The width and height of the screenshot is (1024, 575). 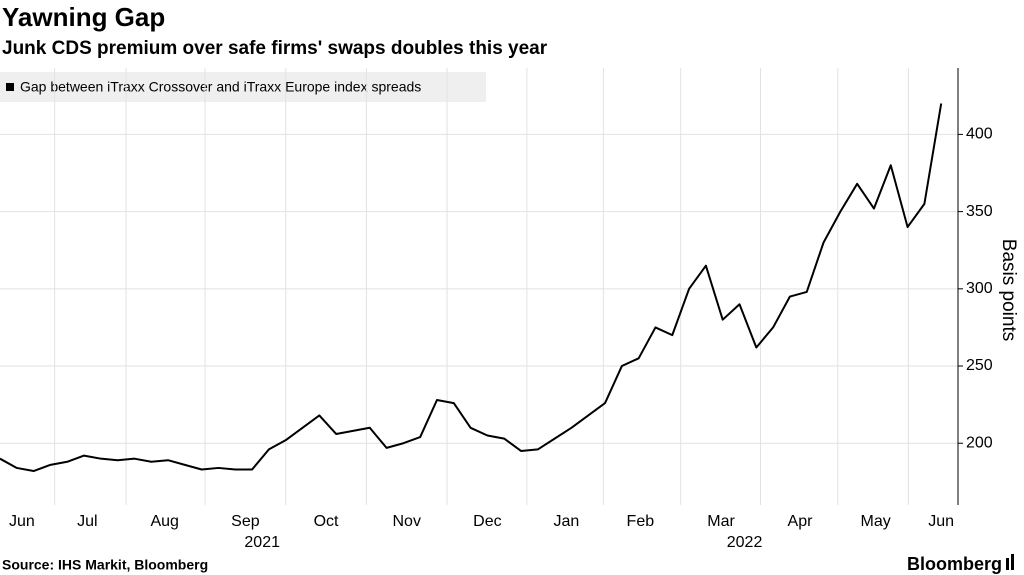 I want to click on brand: Bloomberg, so click(x=954, y=564).